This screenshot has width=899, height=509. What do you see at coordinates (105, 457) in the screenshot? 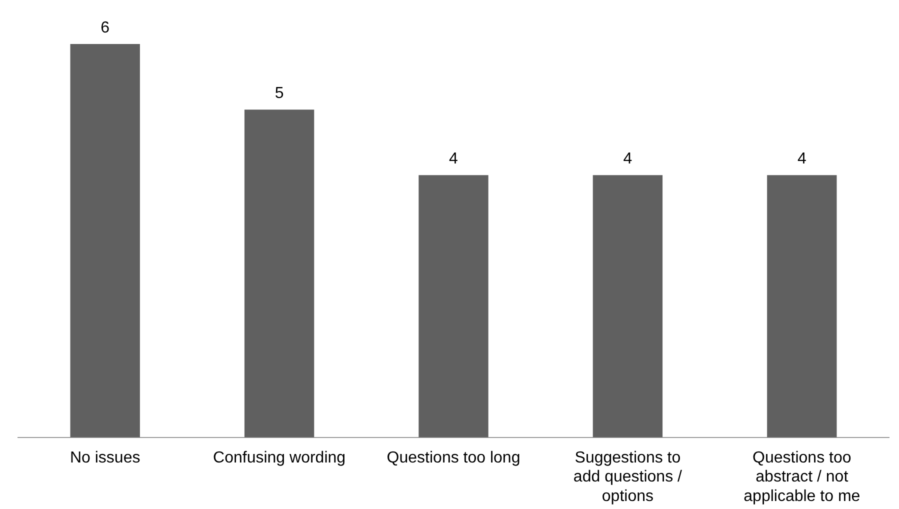
I see `x-tick-label: No issues` at bounding box center [105, 457].